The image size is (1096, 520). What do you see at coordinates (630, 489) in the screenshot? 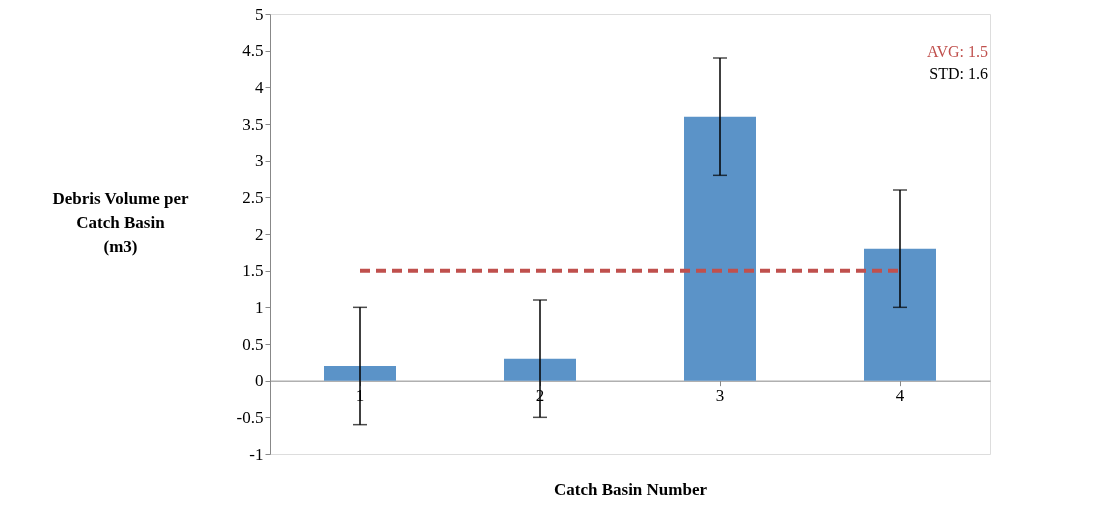
I see `x-axis-title: Catch Basin Number` at bounding box center [630, 489].